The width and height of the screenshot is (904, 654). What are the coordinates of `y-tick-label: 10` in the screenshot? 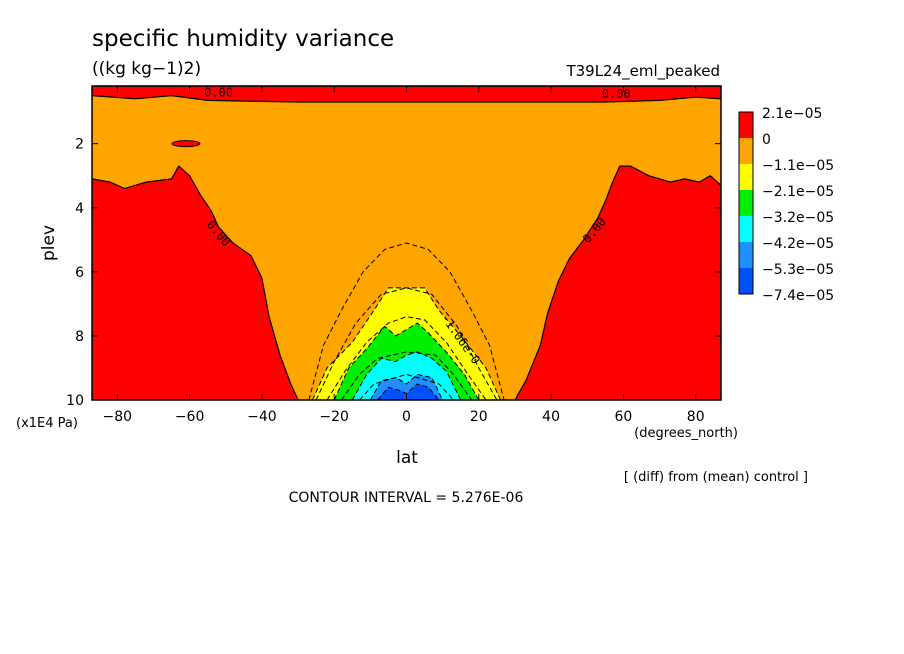 It's located at (75, 401).